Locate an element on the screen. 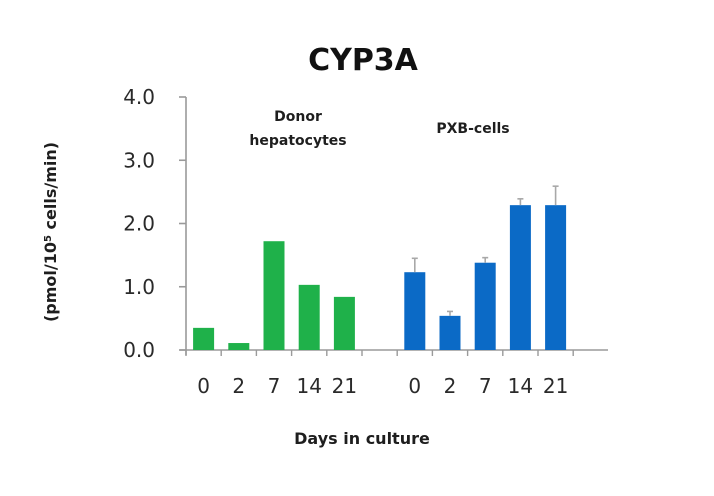 The image size is (714, 496). y-axis: 0.0 1.0 2.0 3.0 4.0 is located at coordinates (155, 223).